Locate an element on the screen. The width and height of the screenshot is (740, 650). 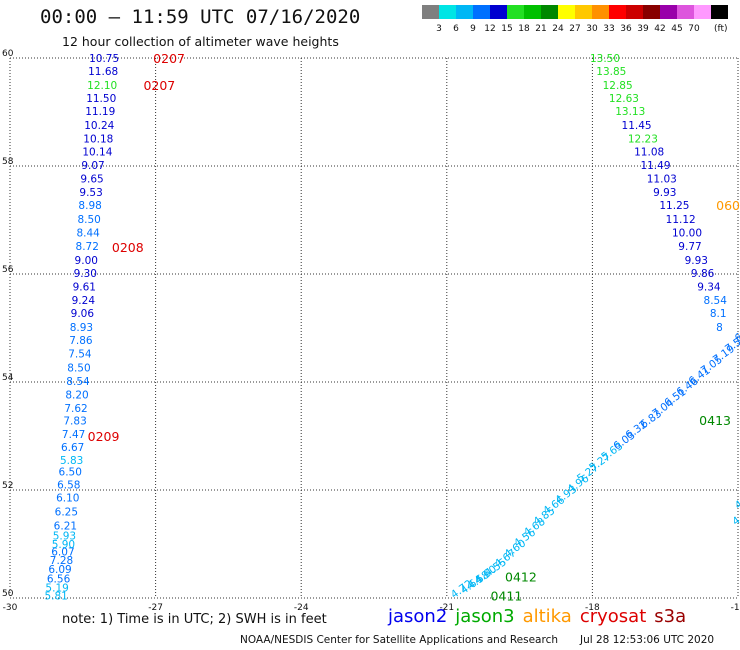
wave-height-point: 9.07 is located at coordinates (92, 166).